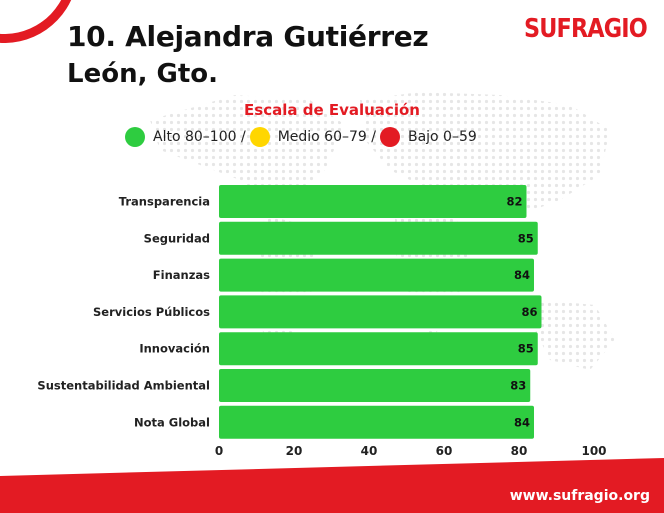  I want to click on category-label: Nota Global, so click(172, 422).